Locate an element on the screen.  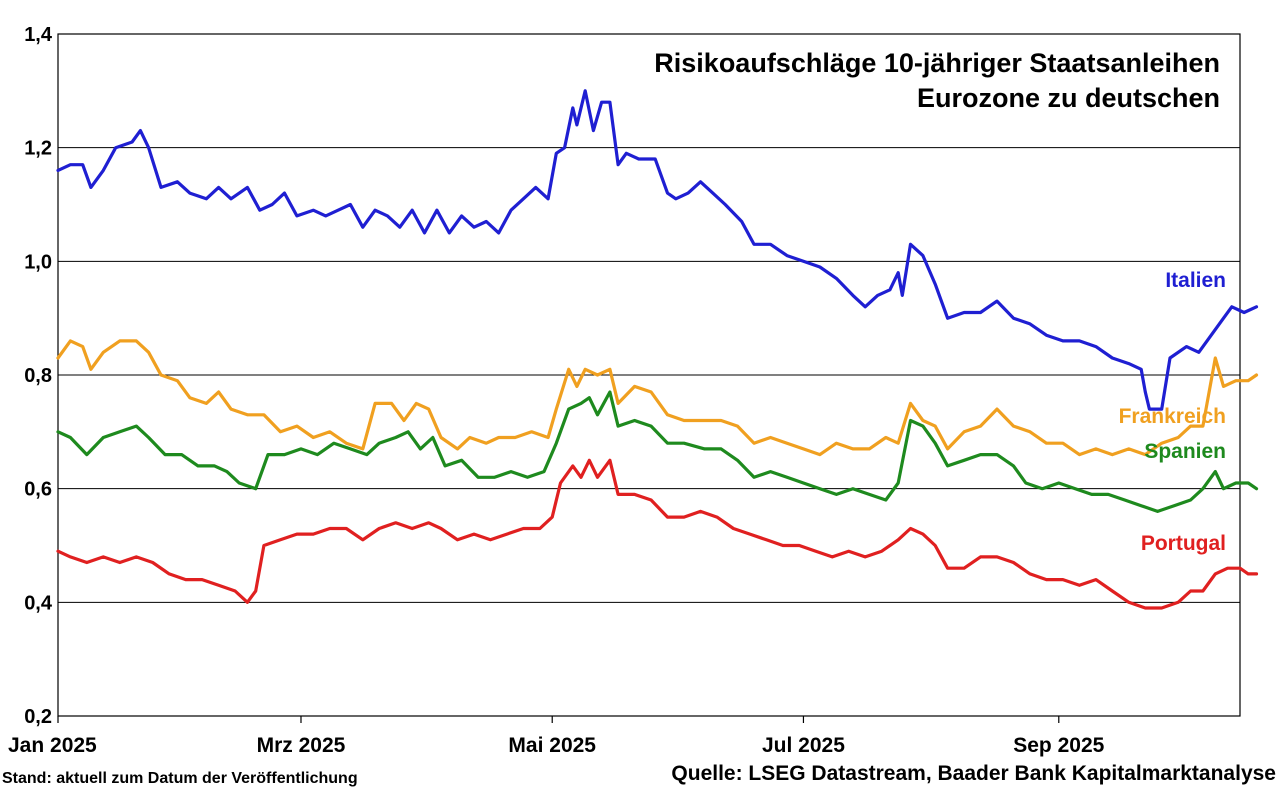
y-tick-label: 1,2 is located at coordinates (38, 149).